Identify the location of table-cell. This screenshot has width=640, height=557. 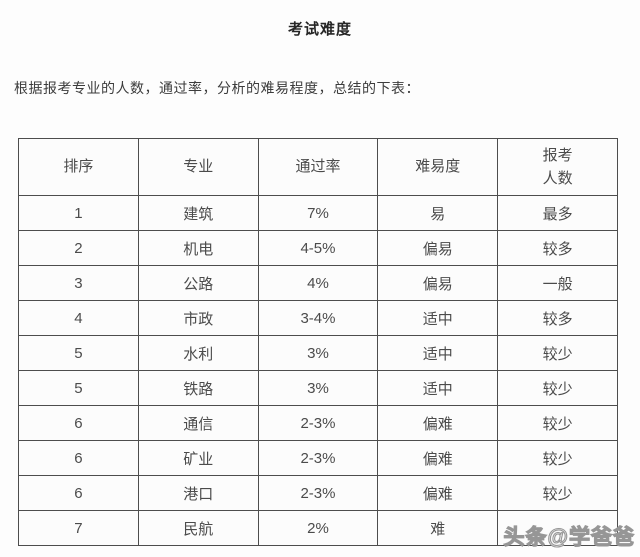
(557, 528).